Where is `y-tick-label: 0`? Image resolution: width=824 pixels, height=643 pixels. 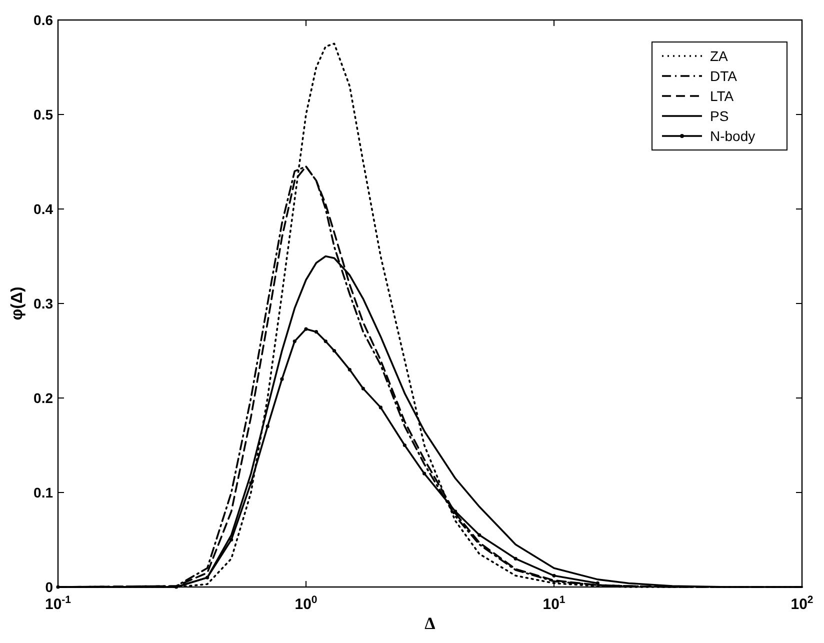
y-tick-label: 0 is located at coordinates (49, 587).